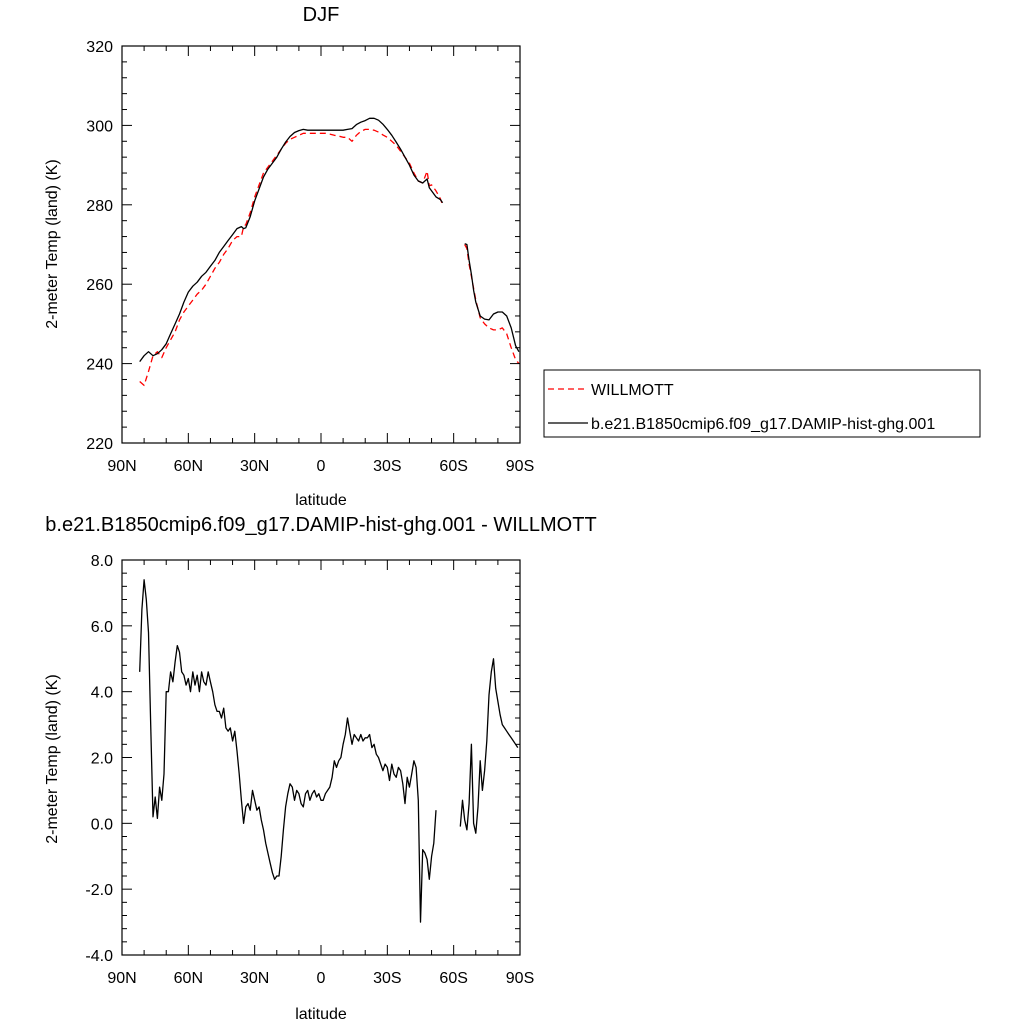 The height and width of the screenshot is (1024, 1024). I want to click on y-tick-label: -2.0, so click(99, 890).